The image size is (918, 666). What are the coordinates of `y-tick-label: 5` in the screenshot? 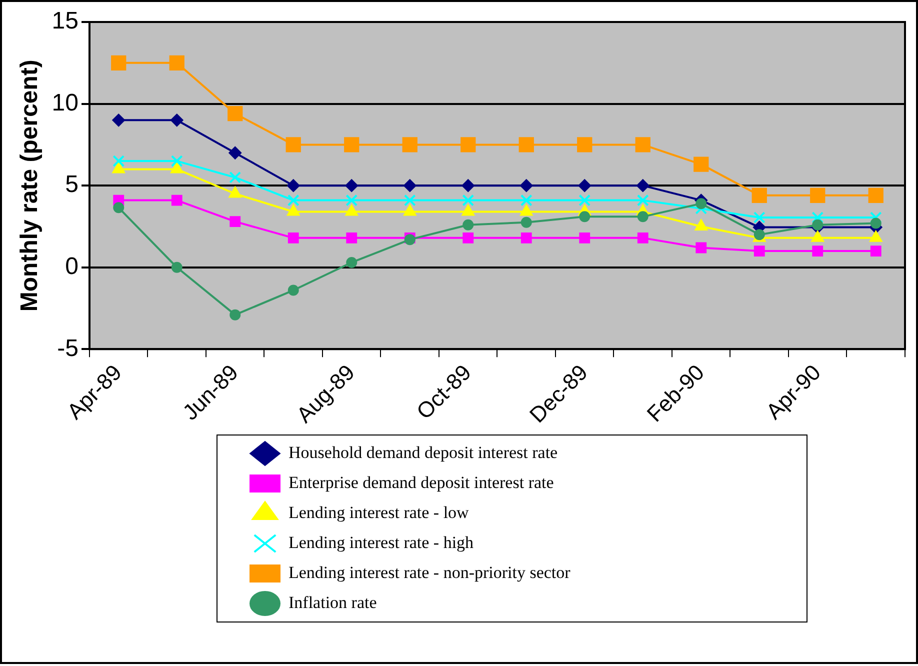 It's located at (71, 184).